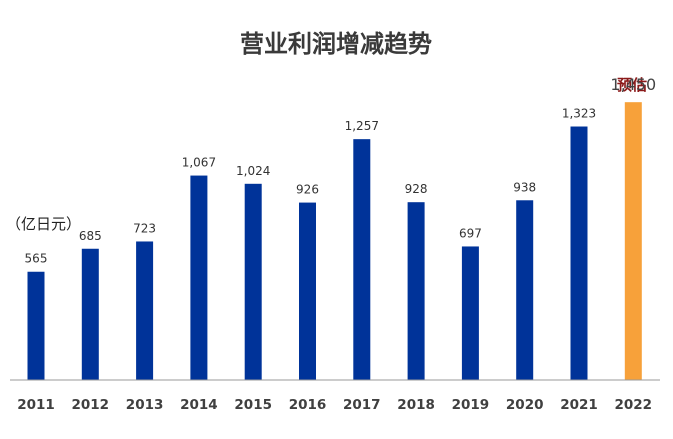 The width and height of the screenshot is (673, 439). Describe the element at coordinates (362, 126) in the screenshot. I see `value-label-2017: 1,257` at that location.